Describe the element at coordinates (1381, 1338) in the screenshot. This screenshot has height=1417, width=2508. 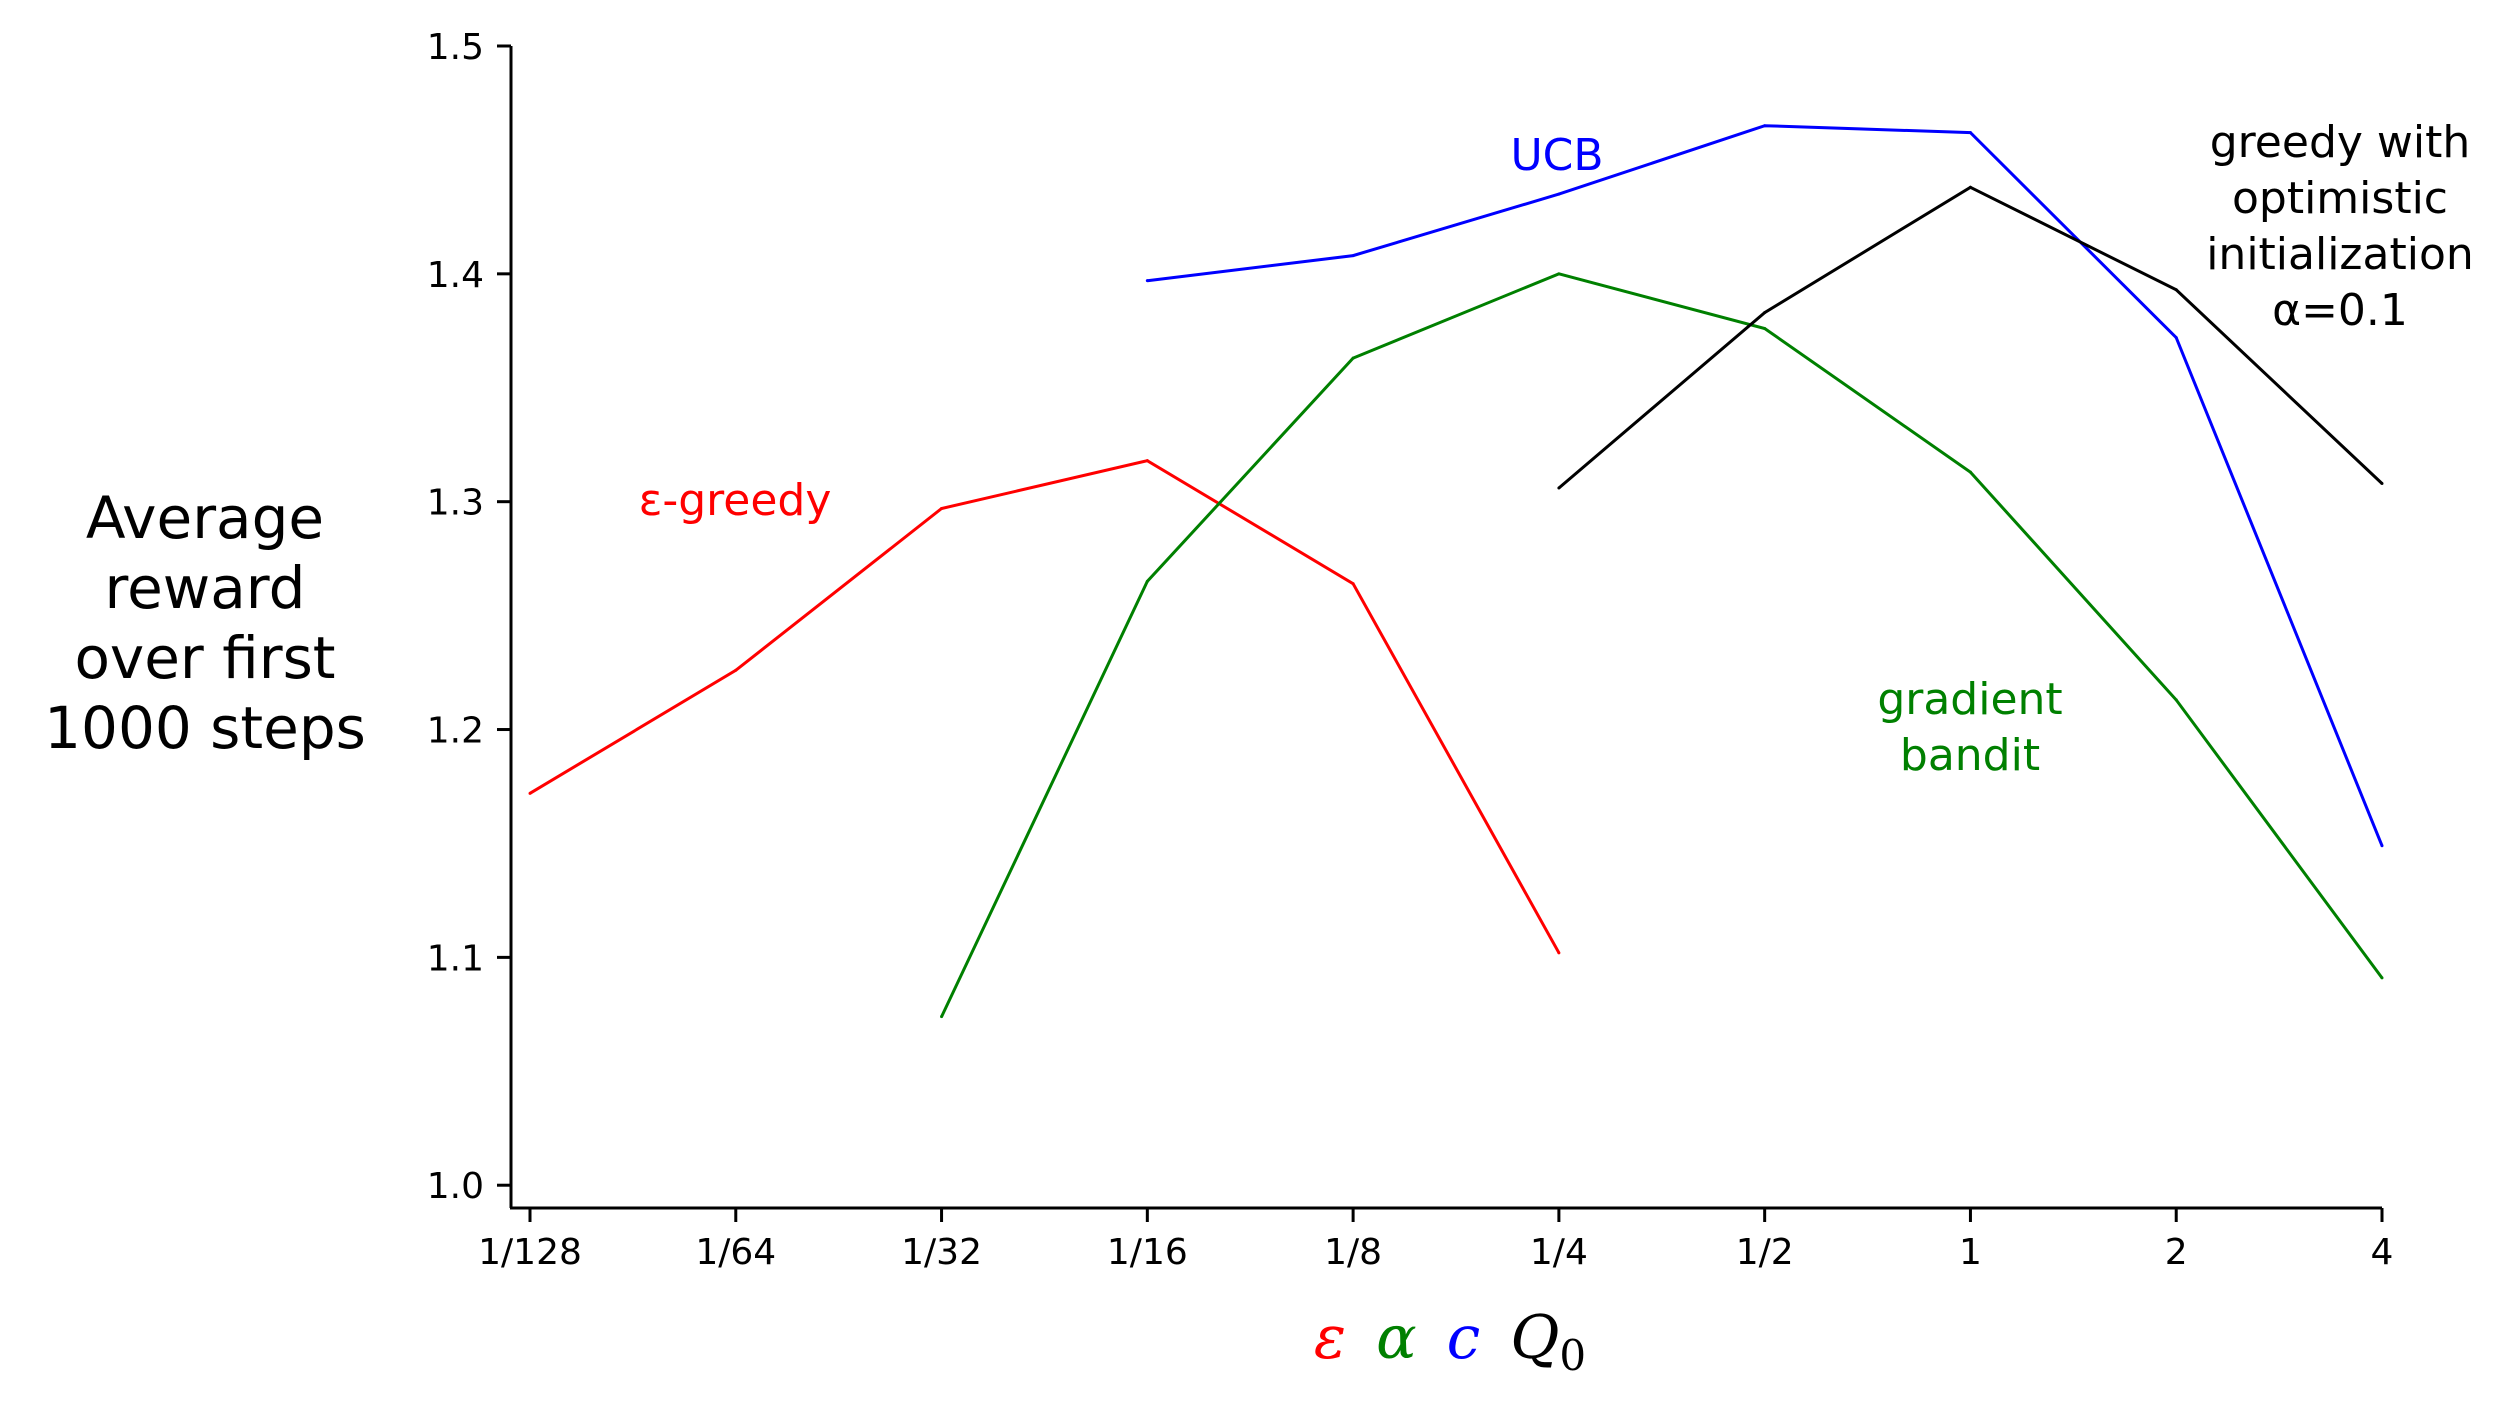
I see `x-axis-label-symbol: α` at that location.